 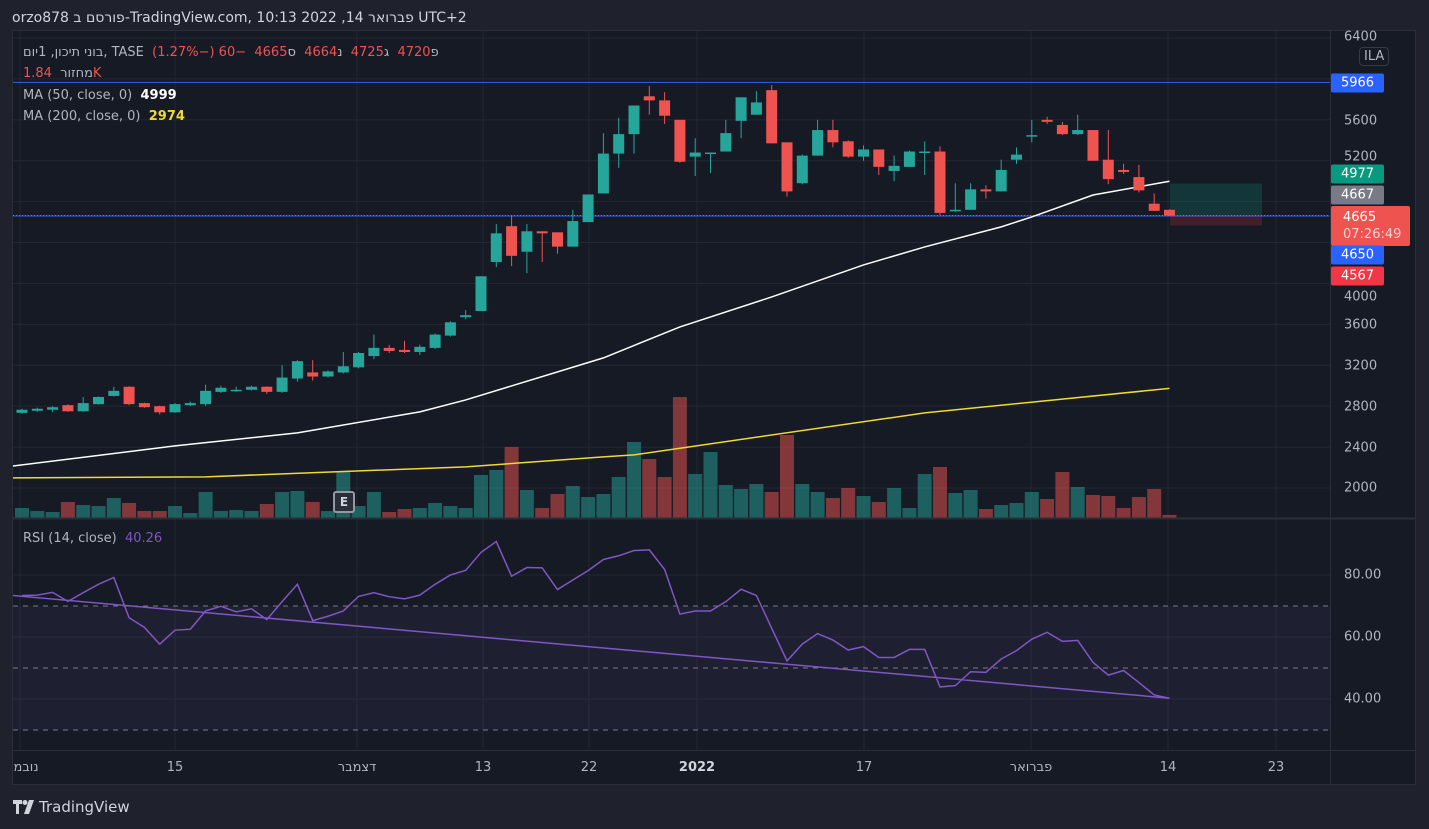 What do you see at coordinates (62, 73) in the screenshot?
I see `volume-legend: מחזור 1.84K` at bounding box center [62, 73].